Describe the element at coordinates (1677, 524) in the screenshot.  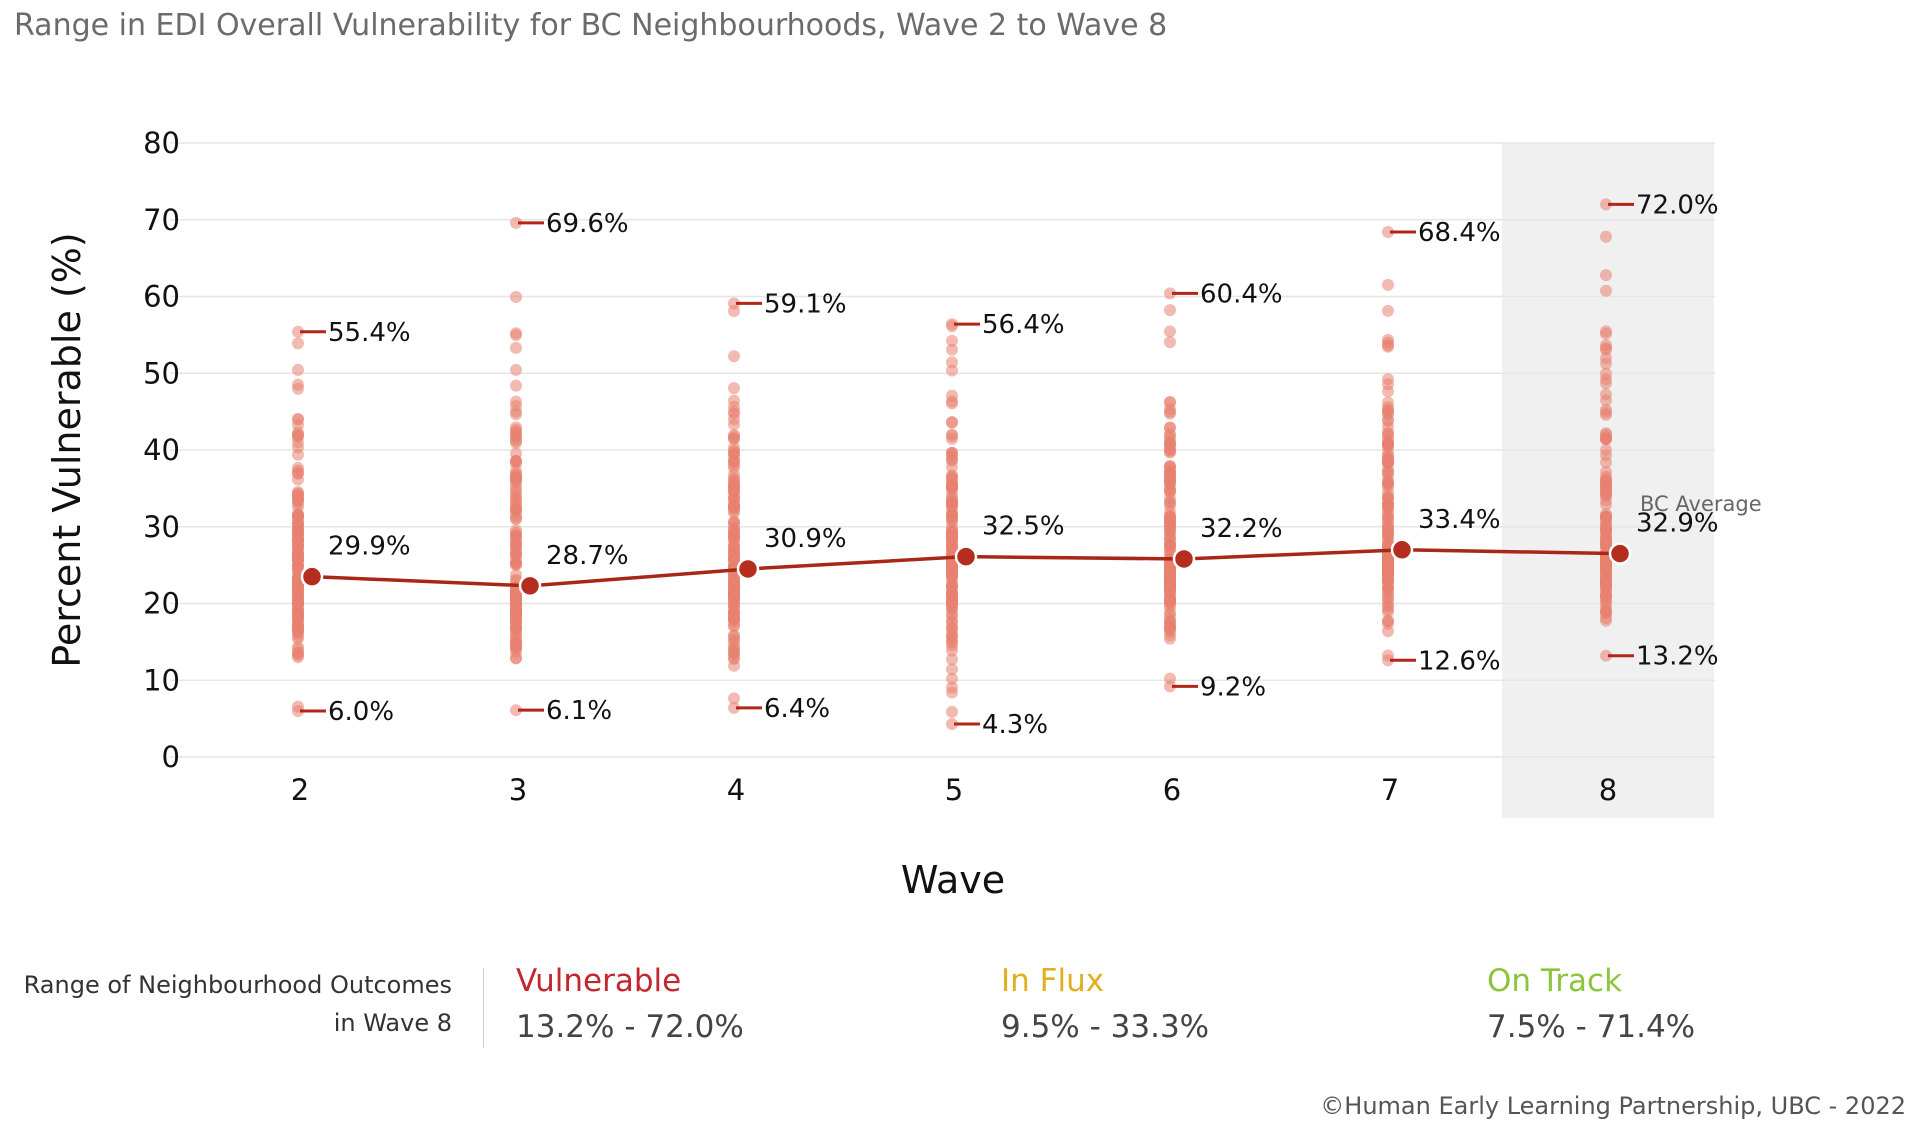
I see `average-label-wave-8: 32.9%` at that location.